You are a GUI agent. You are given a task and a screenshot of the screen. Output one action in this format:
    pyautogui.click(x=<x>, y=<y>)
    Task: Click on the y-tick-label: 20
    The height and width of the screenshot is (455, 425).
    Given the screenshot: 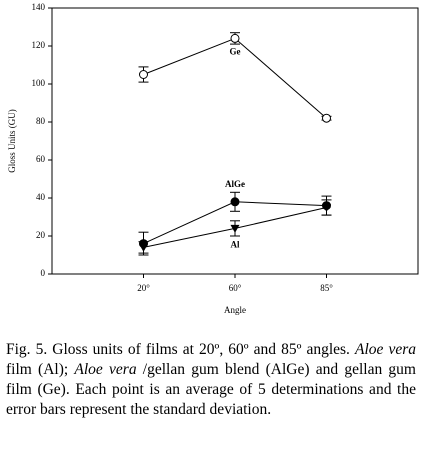 What is the action you would take?
    pyautogui.click(x=41, y=235)
    